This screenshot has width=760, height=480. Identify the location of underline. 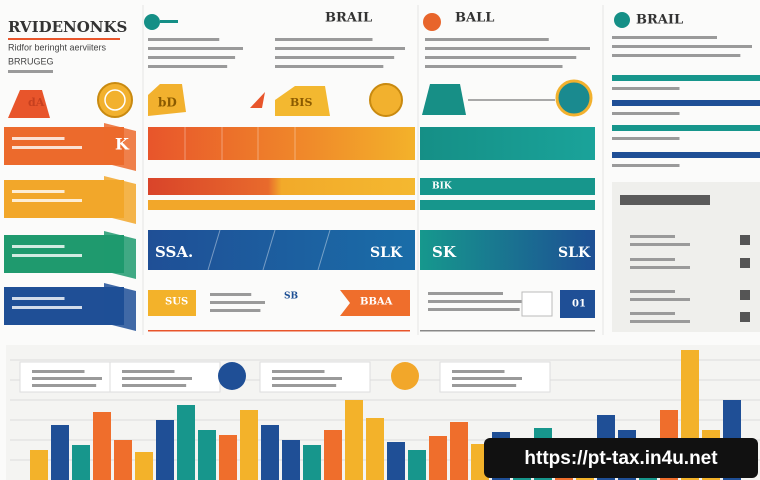
(64, 39).